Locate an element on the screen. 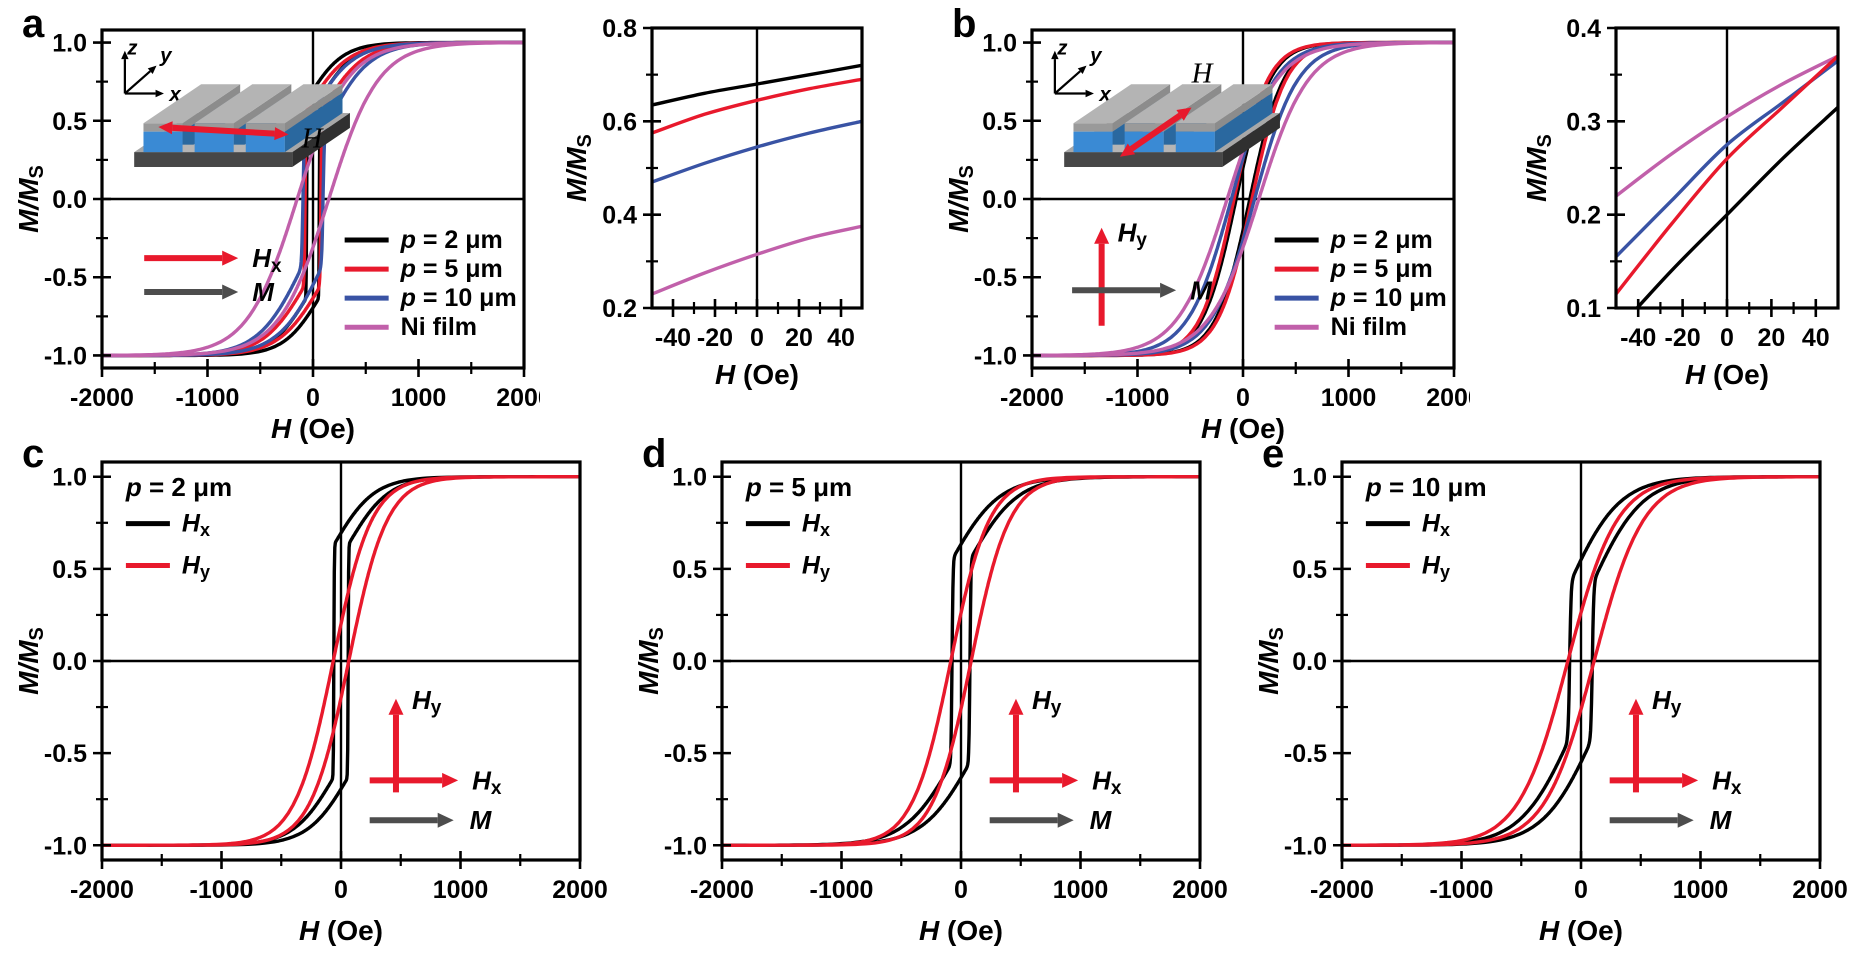 The height and width of the screenshot is (958, 1860). legend-label-Hy: Hy is located at coordinates (1436, 566).